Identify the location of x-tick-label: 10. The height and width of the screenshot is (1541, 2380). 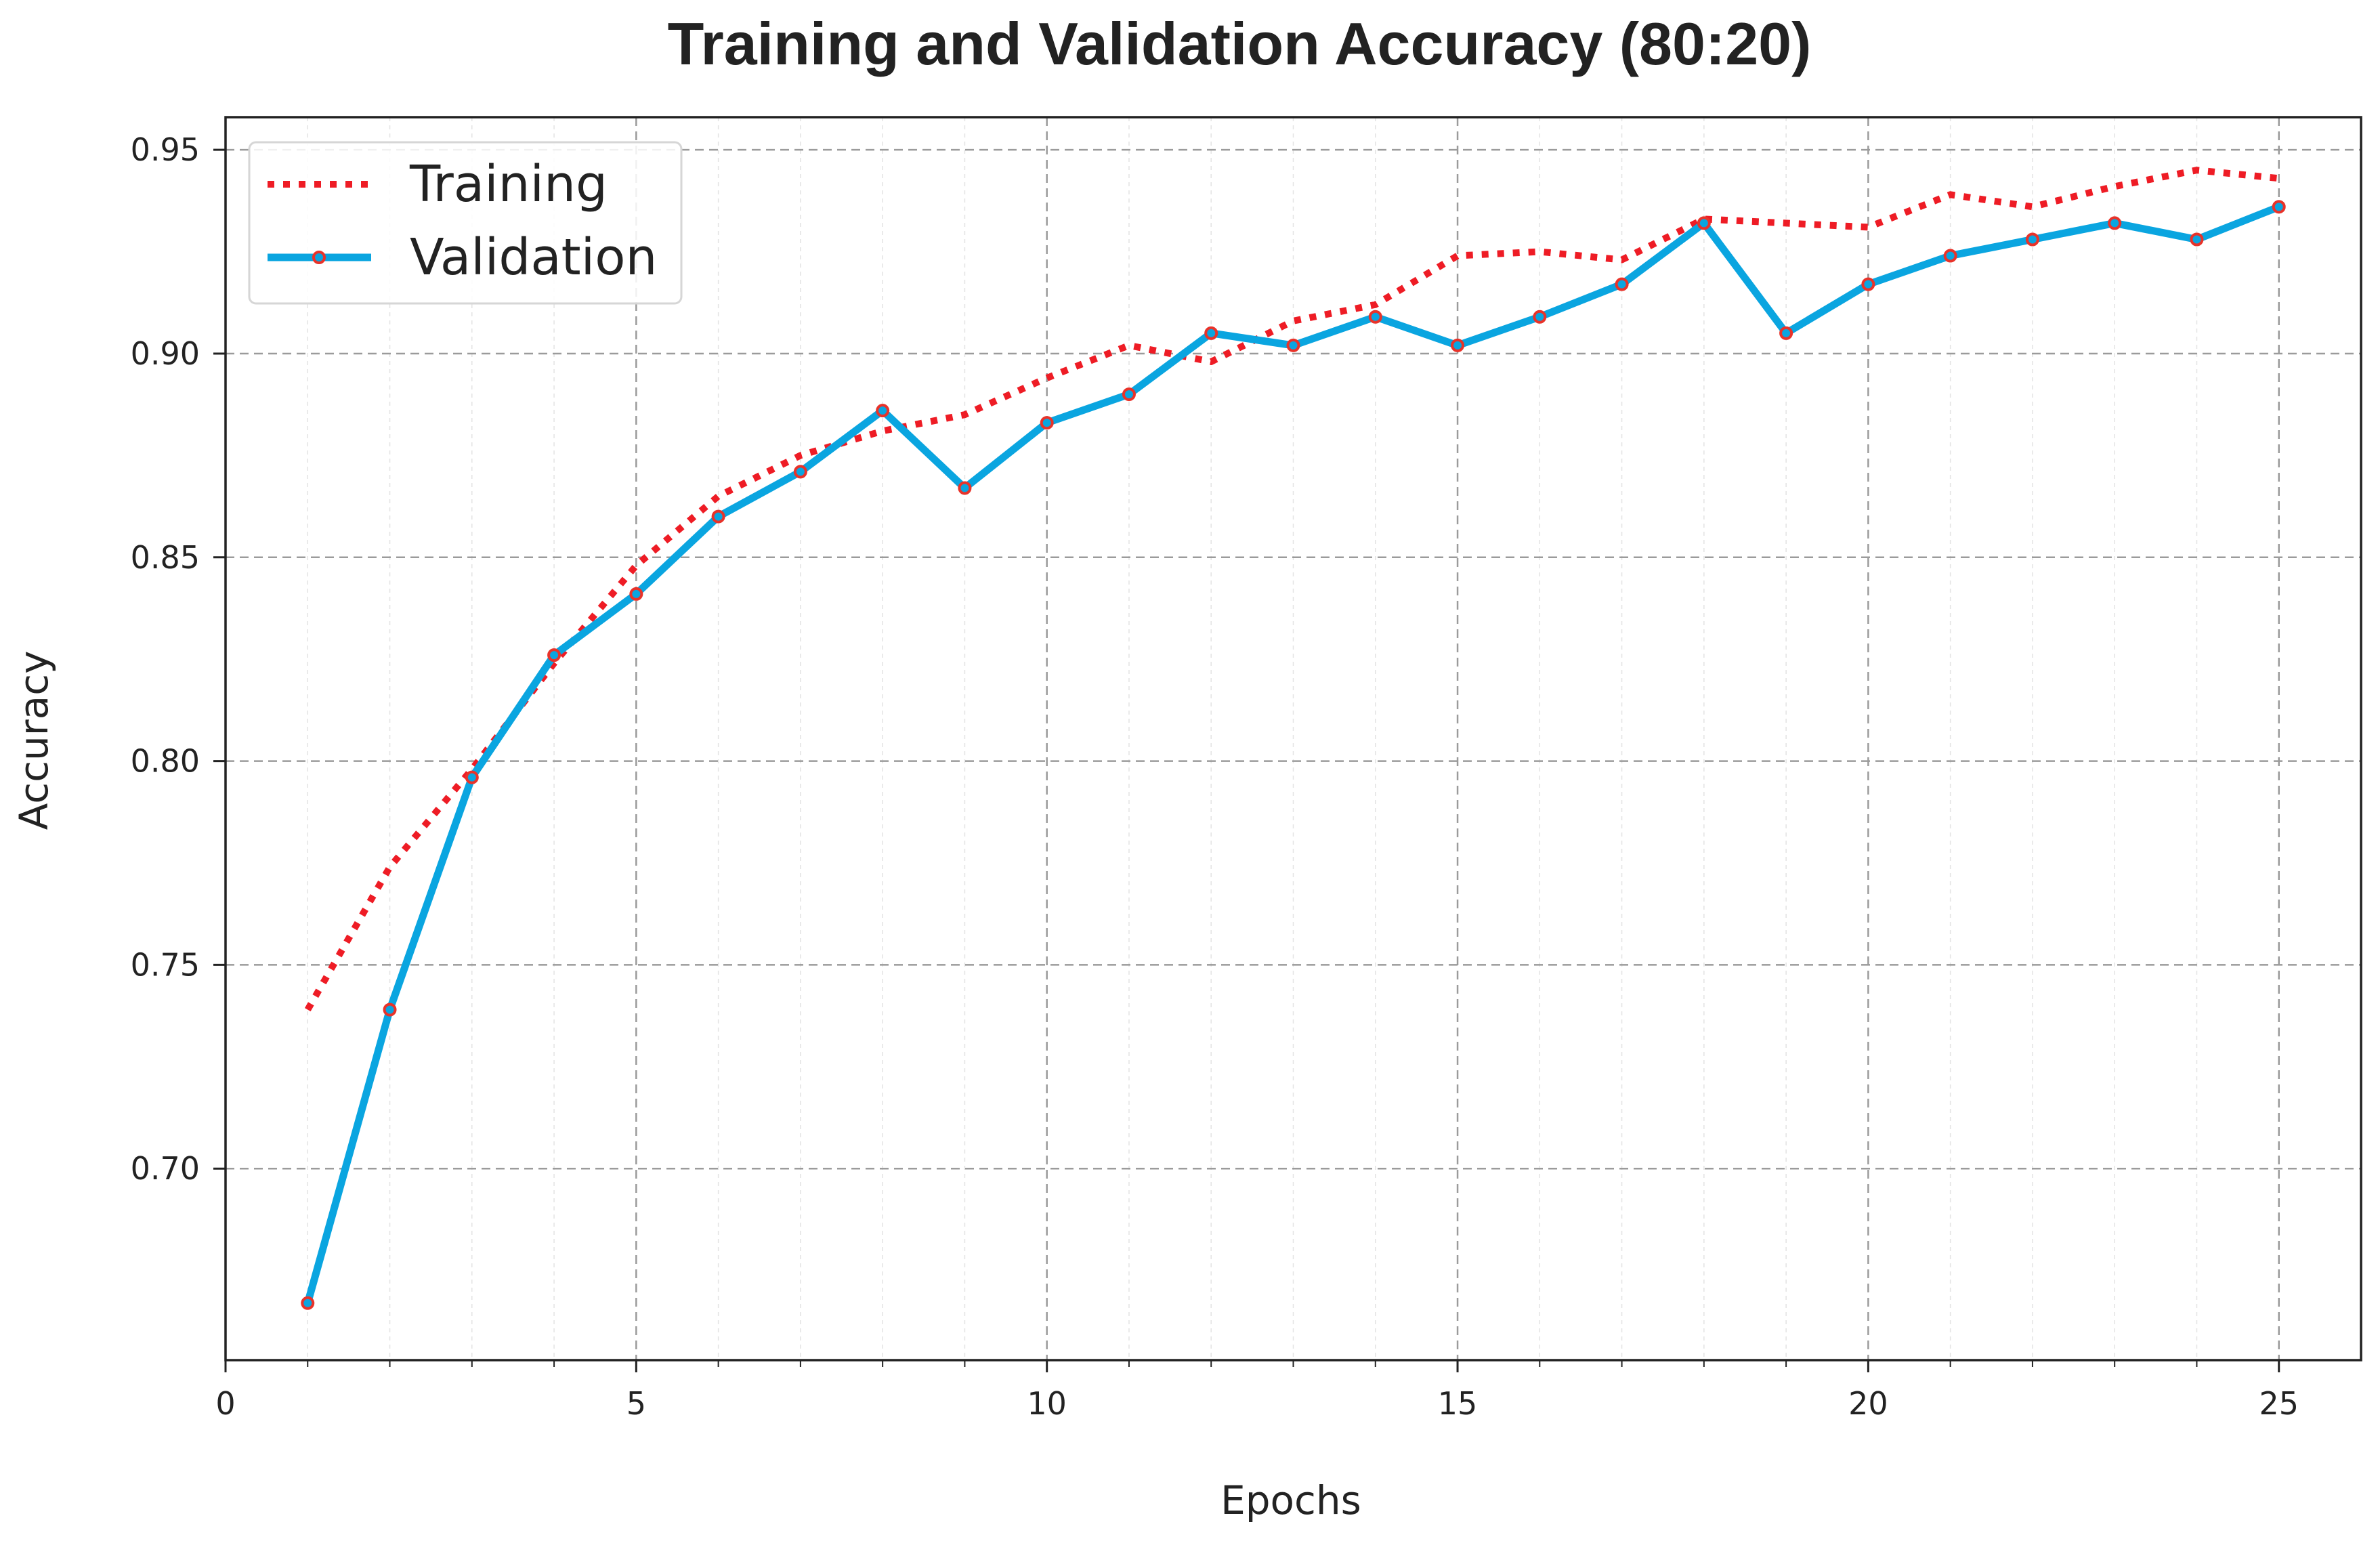
(1047, 1404).